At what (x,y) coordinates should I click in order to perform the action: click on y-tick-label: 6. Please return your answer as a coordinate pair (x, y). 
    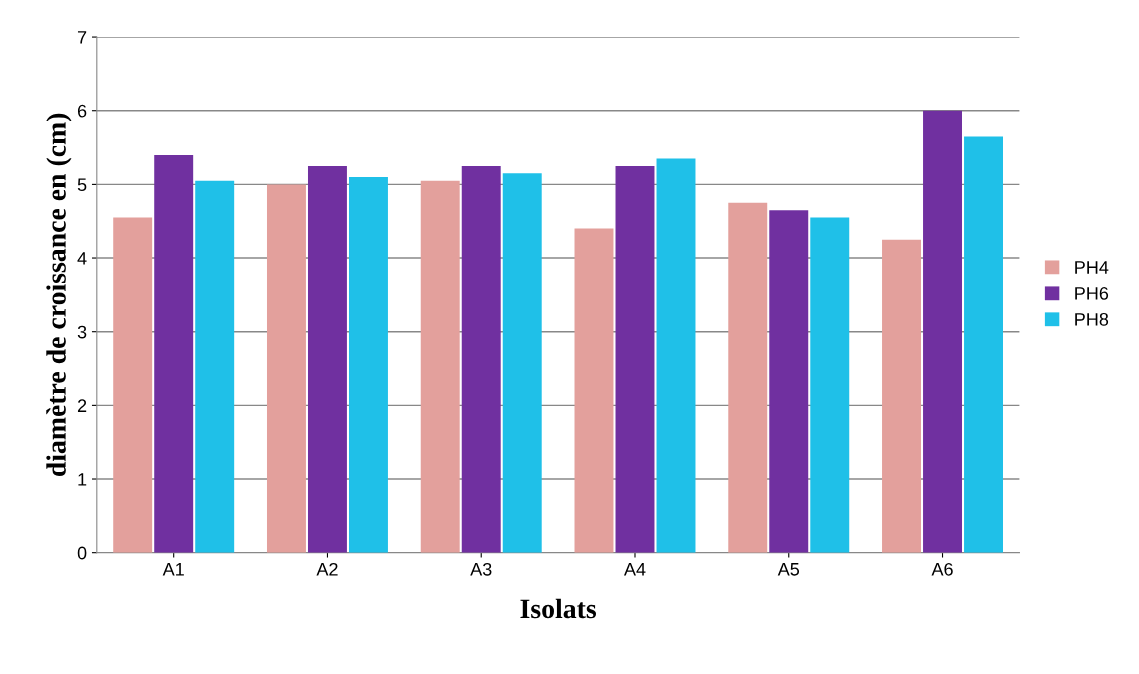
    Looking at the image, I should click on (82, 111).